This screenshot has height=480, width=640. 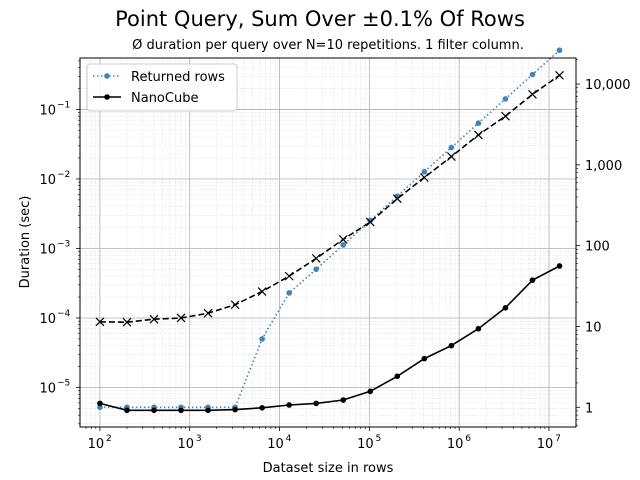 What do you see at coordinates (328, 468) in the screenshot?
I see `x-axis-label: Dataset size in rows` at bounding box center [328, 468].